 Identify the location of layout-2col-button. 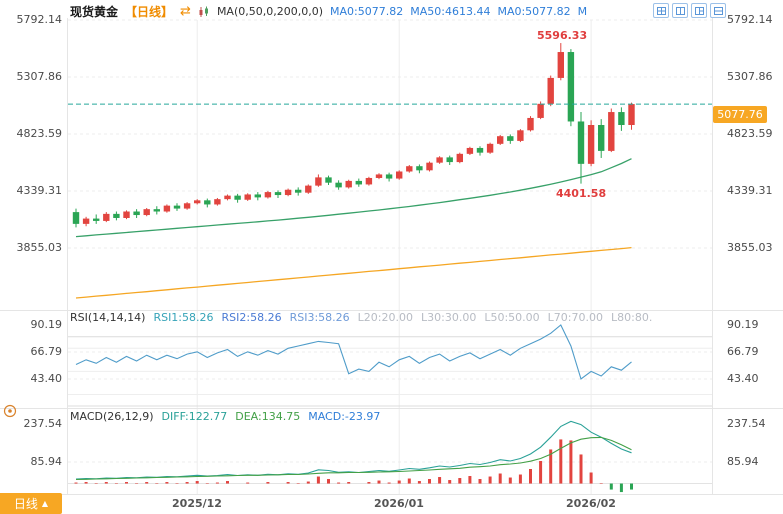
(680, 10).